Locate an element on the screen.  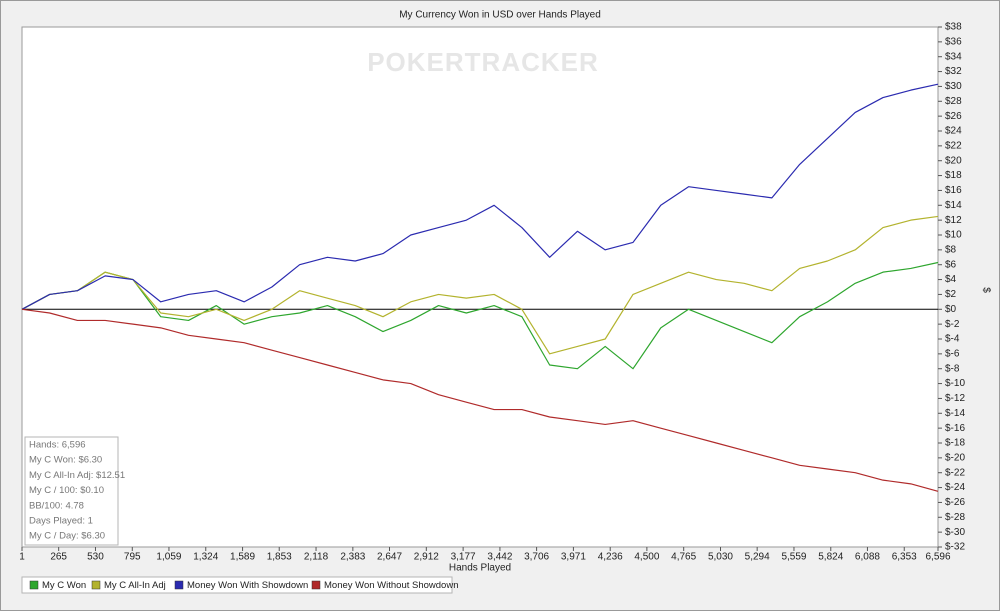
legend-label: Money Won With Showdown is located at coordinates (247, 585).